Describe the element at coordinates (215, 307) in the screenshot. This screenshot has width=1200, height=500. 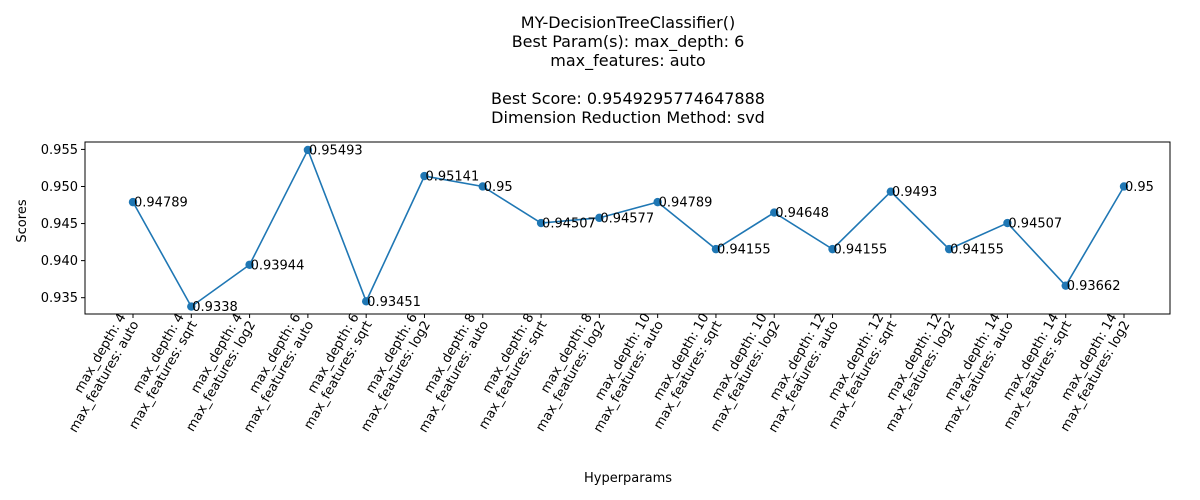
I see `data-label: 0.9338` at that location.